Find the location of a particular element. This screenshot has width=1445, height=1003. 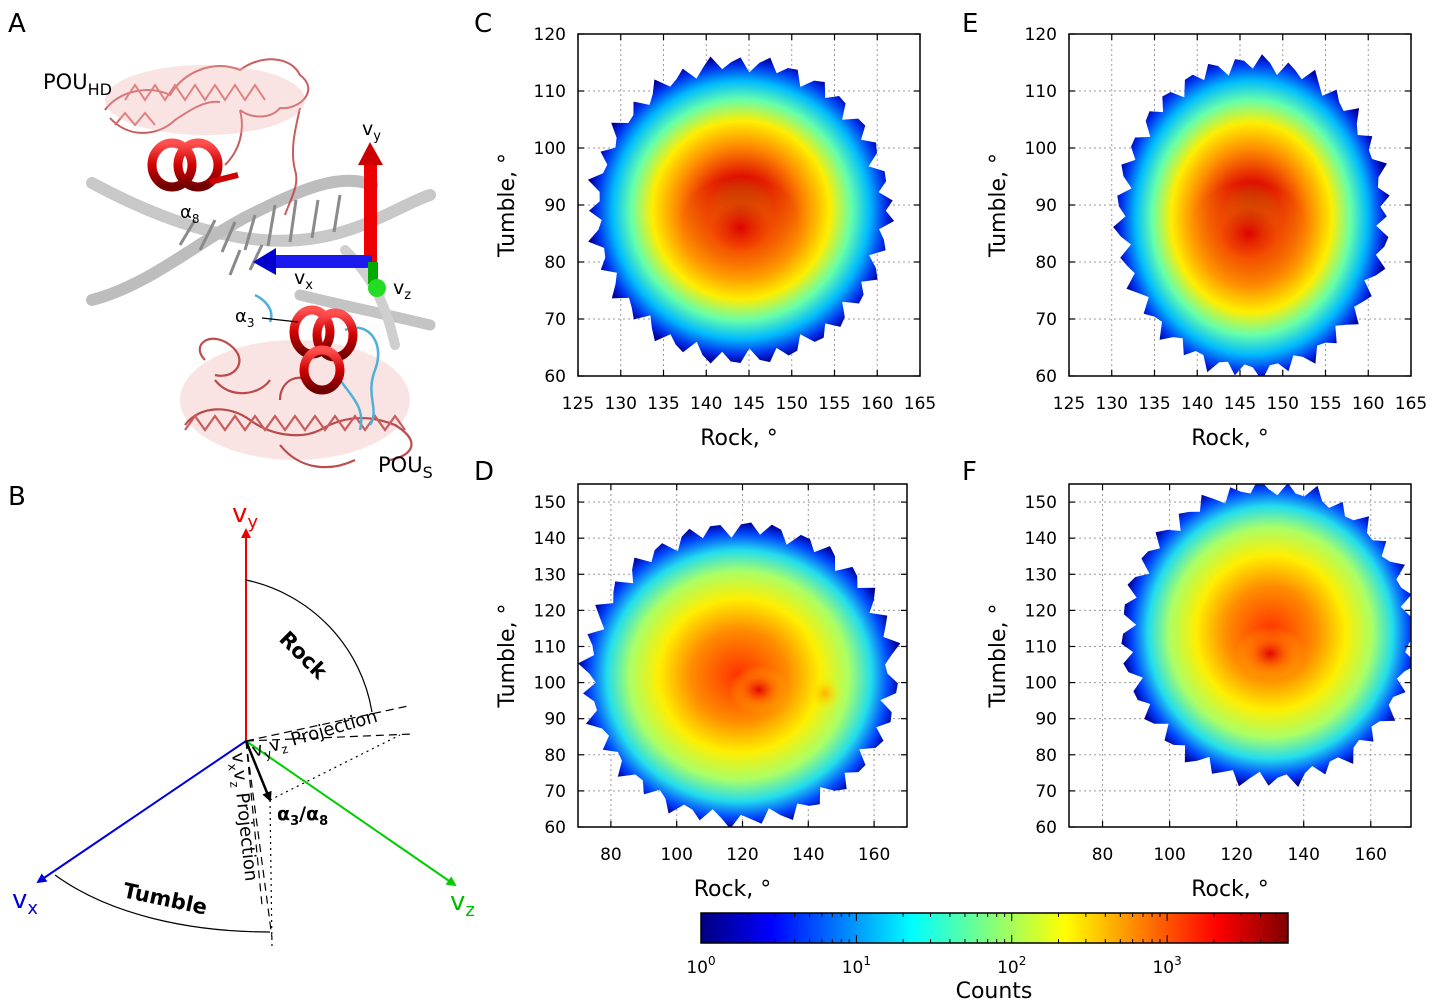

pou-hd-ribbon is located at coordinates (207, 137).